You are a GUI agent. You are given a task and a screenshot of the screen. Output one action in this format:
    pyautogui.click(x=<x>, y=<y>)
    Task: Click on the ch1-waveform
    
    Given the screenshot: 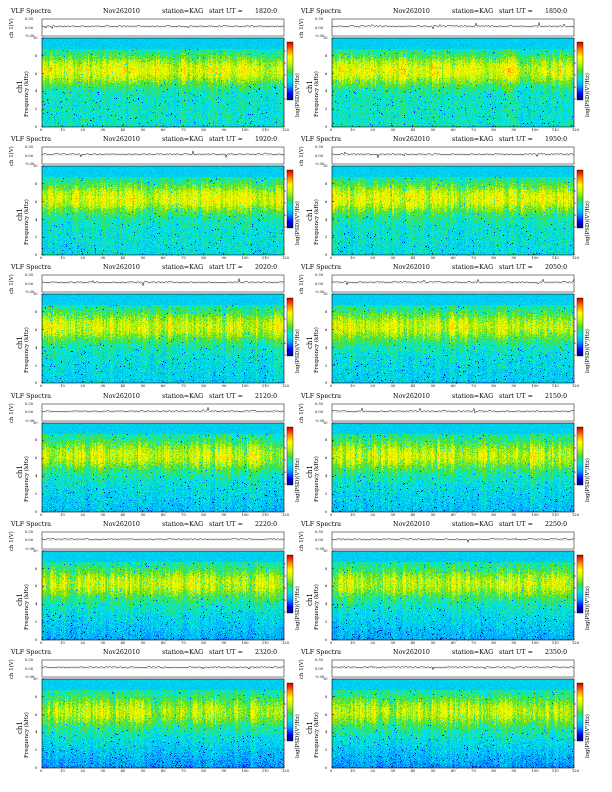 What is the action you would take?
    pyautogui.click(x=453, y=155)
    